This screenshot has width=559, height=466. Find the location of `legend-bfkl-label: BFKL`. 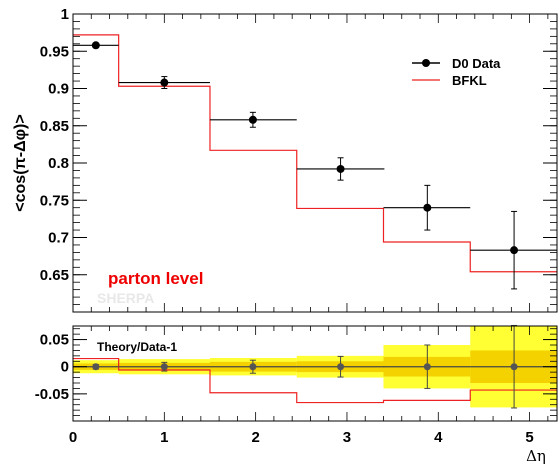

legend-bfkl-label: BFKL is located at coordinates (469, 80).